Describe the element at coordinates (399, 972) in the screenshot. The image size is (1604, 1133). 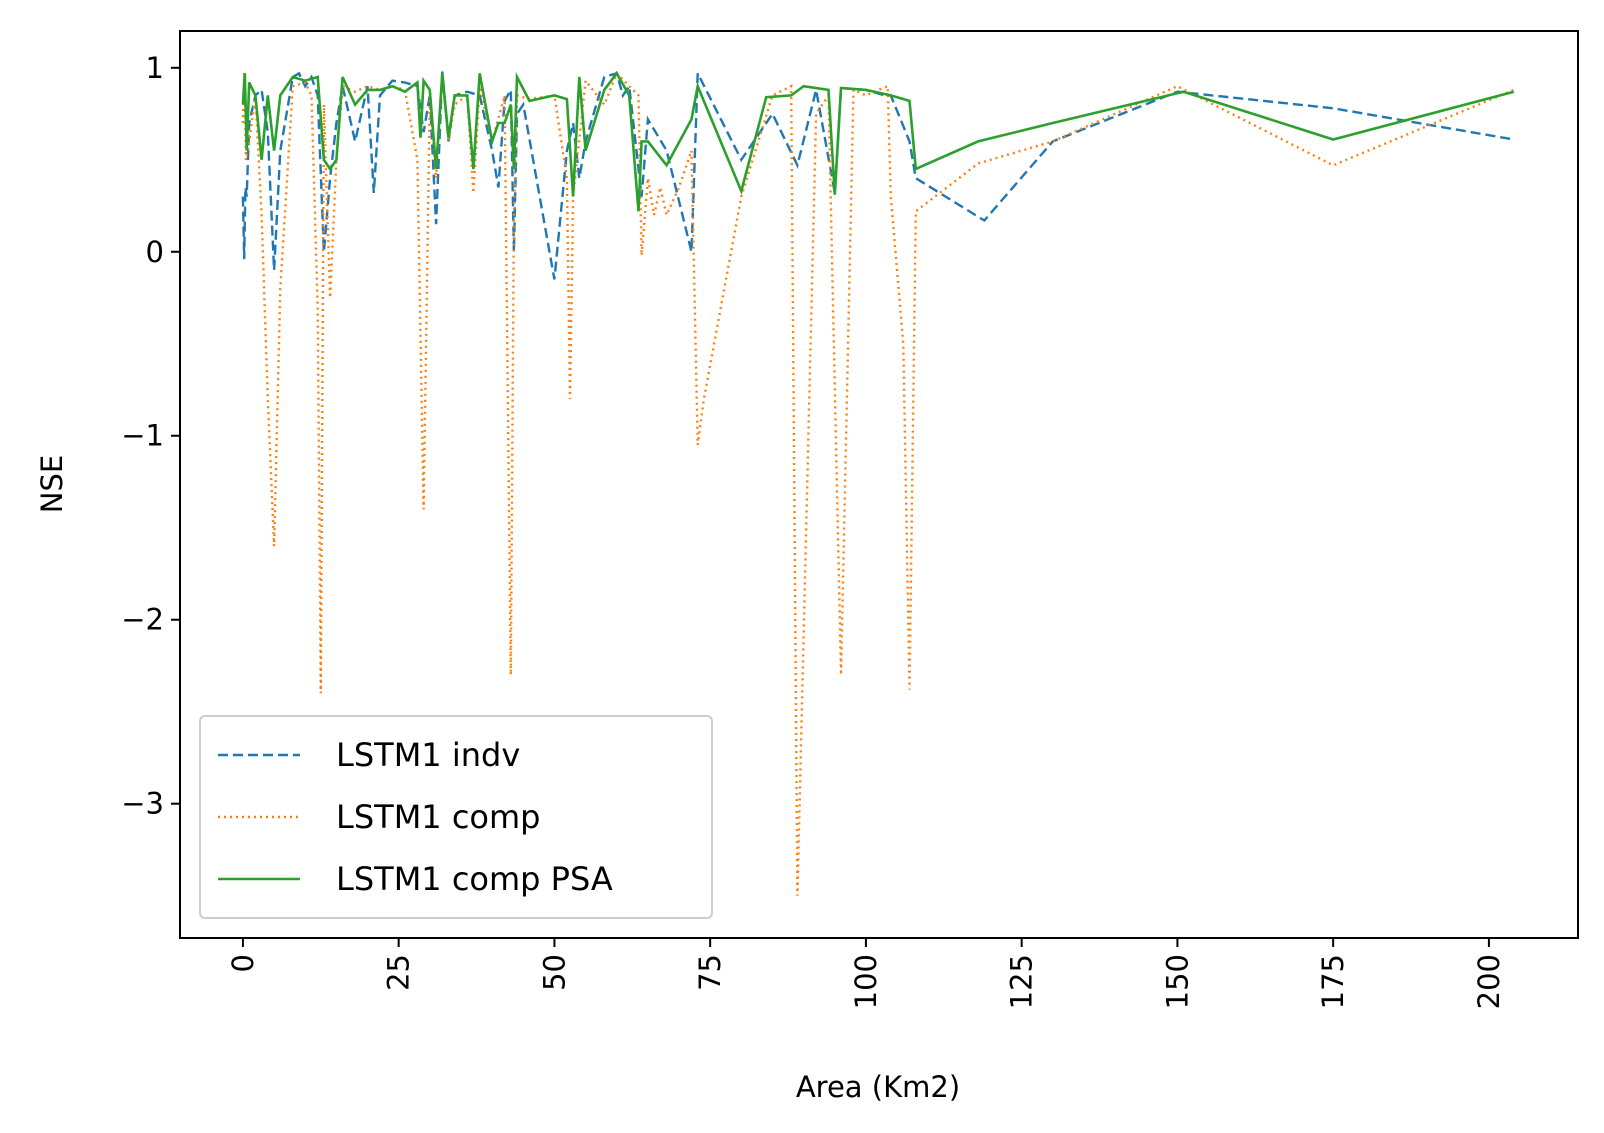
I see `x-tick-label: 25` at that location.